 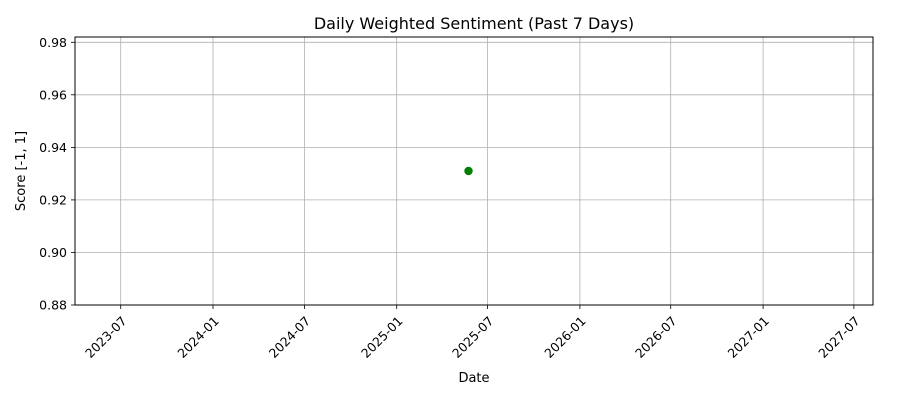 What do you see at coordinates (474, 23) in the screenshot?
I see `chart-title: Daily Weighted Sentiment (Past 7 Days)` at bounding box center [474, 23].